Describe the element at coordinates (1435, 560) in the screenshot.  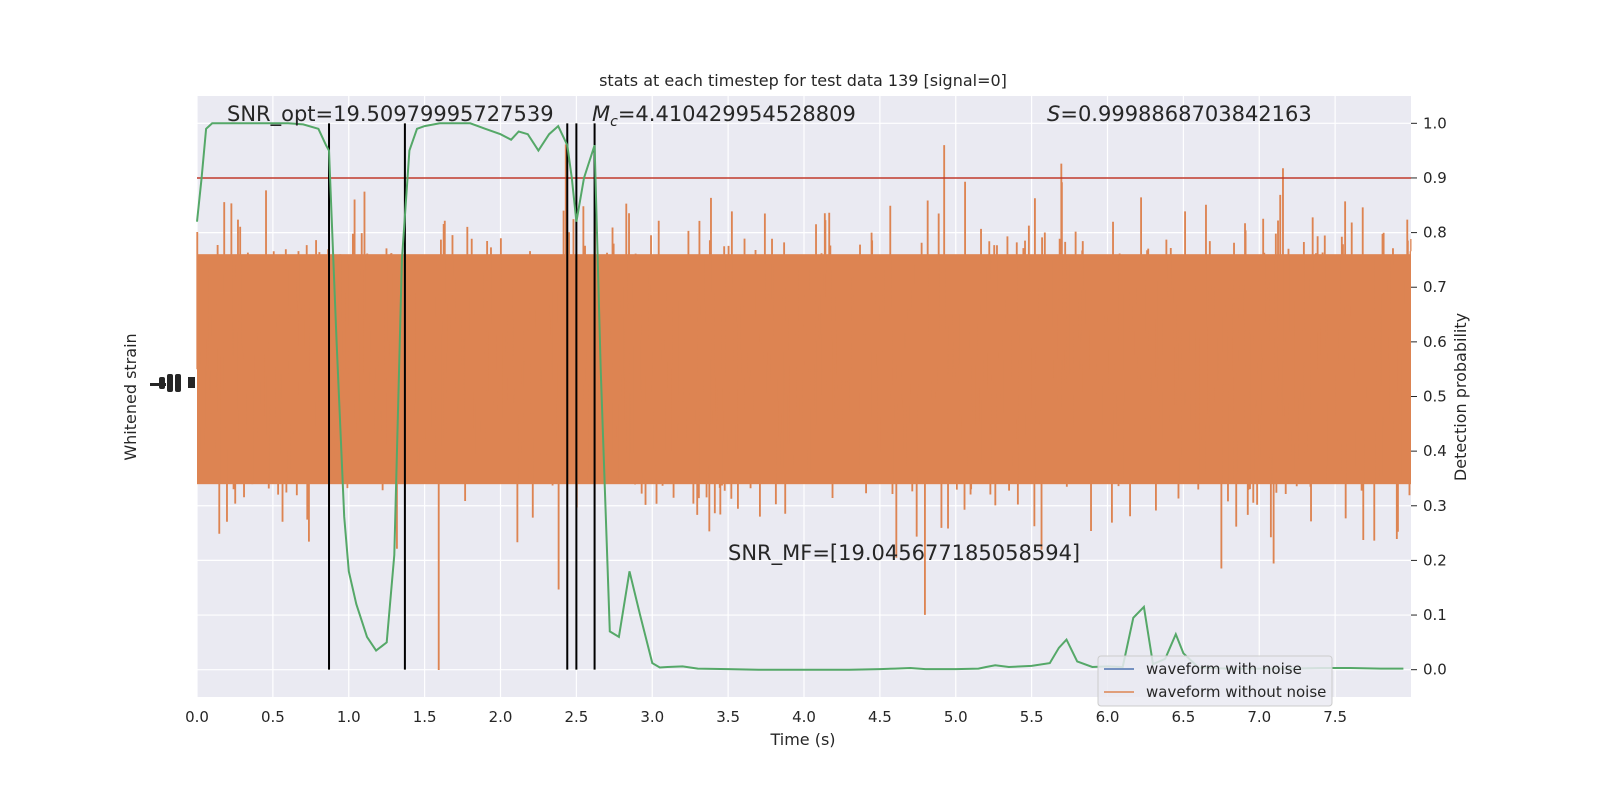
I see `right-y-tick-label: 0.2` at that location.